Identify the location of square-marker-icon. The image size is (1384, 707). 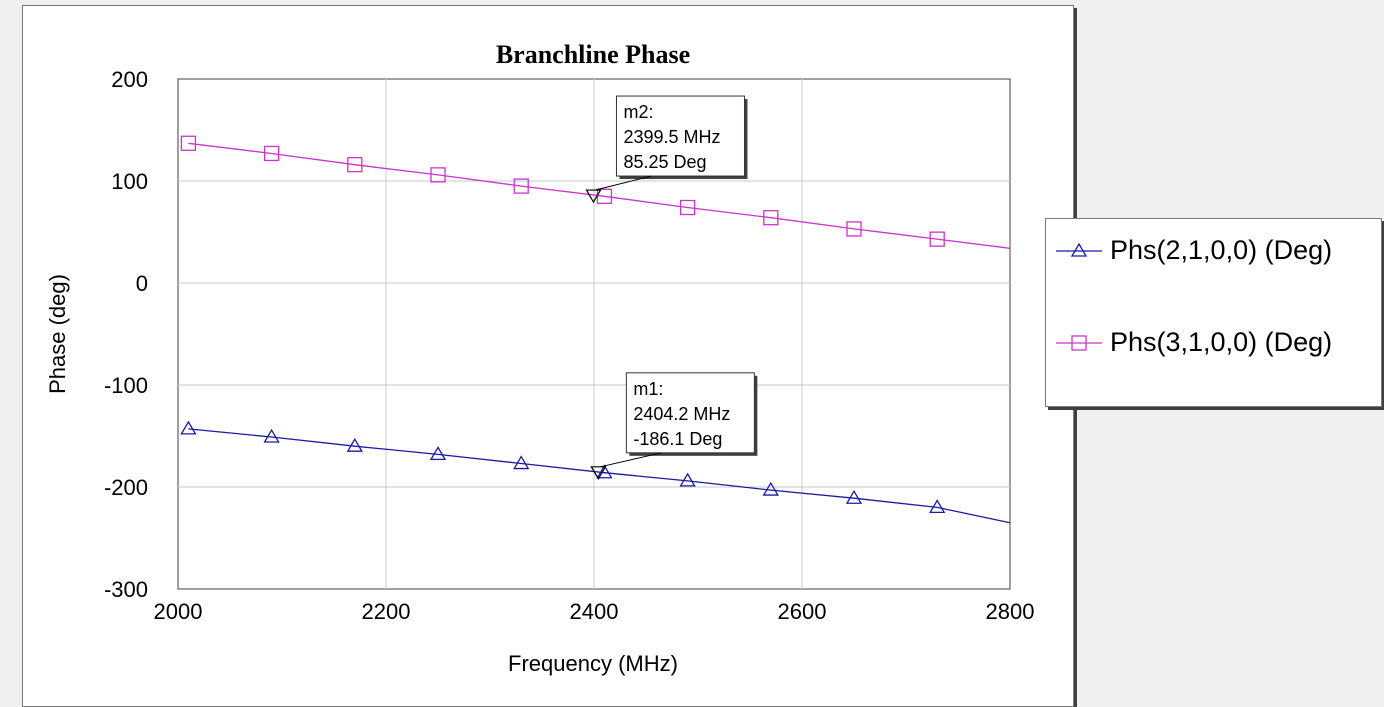
(1079, 343).